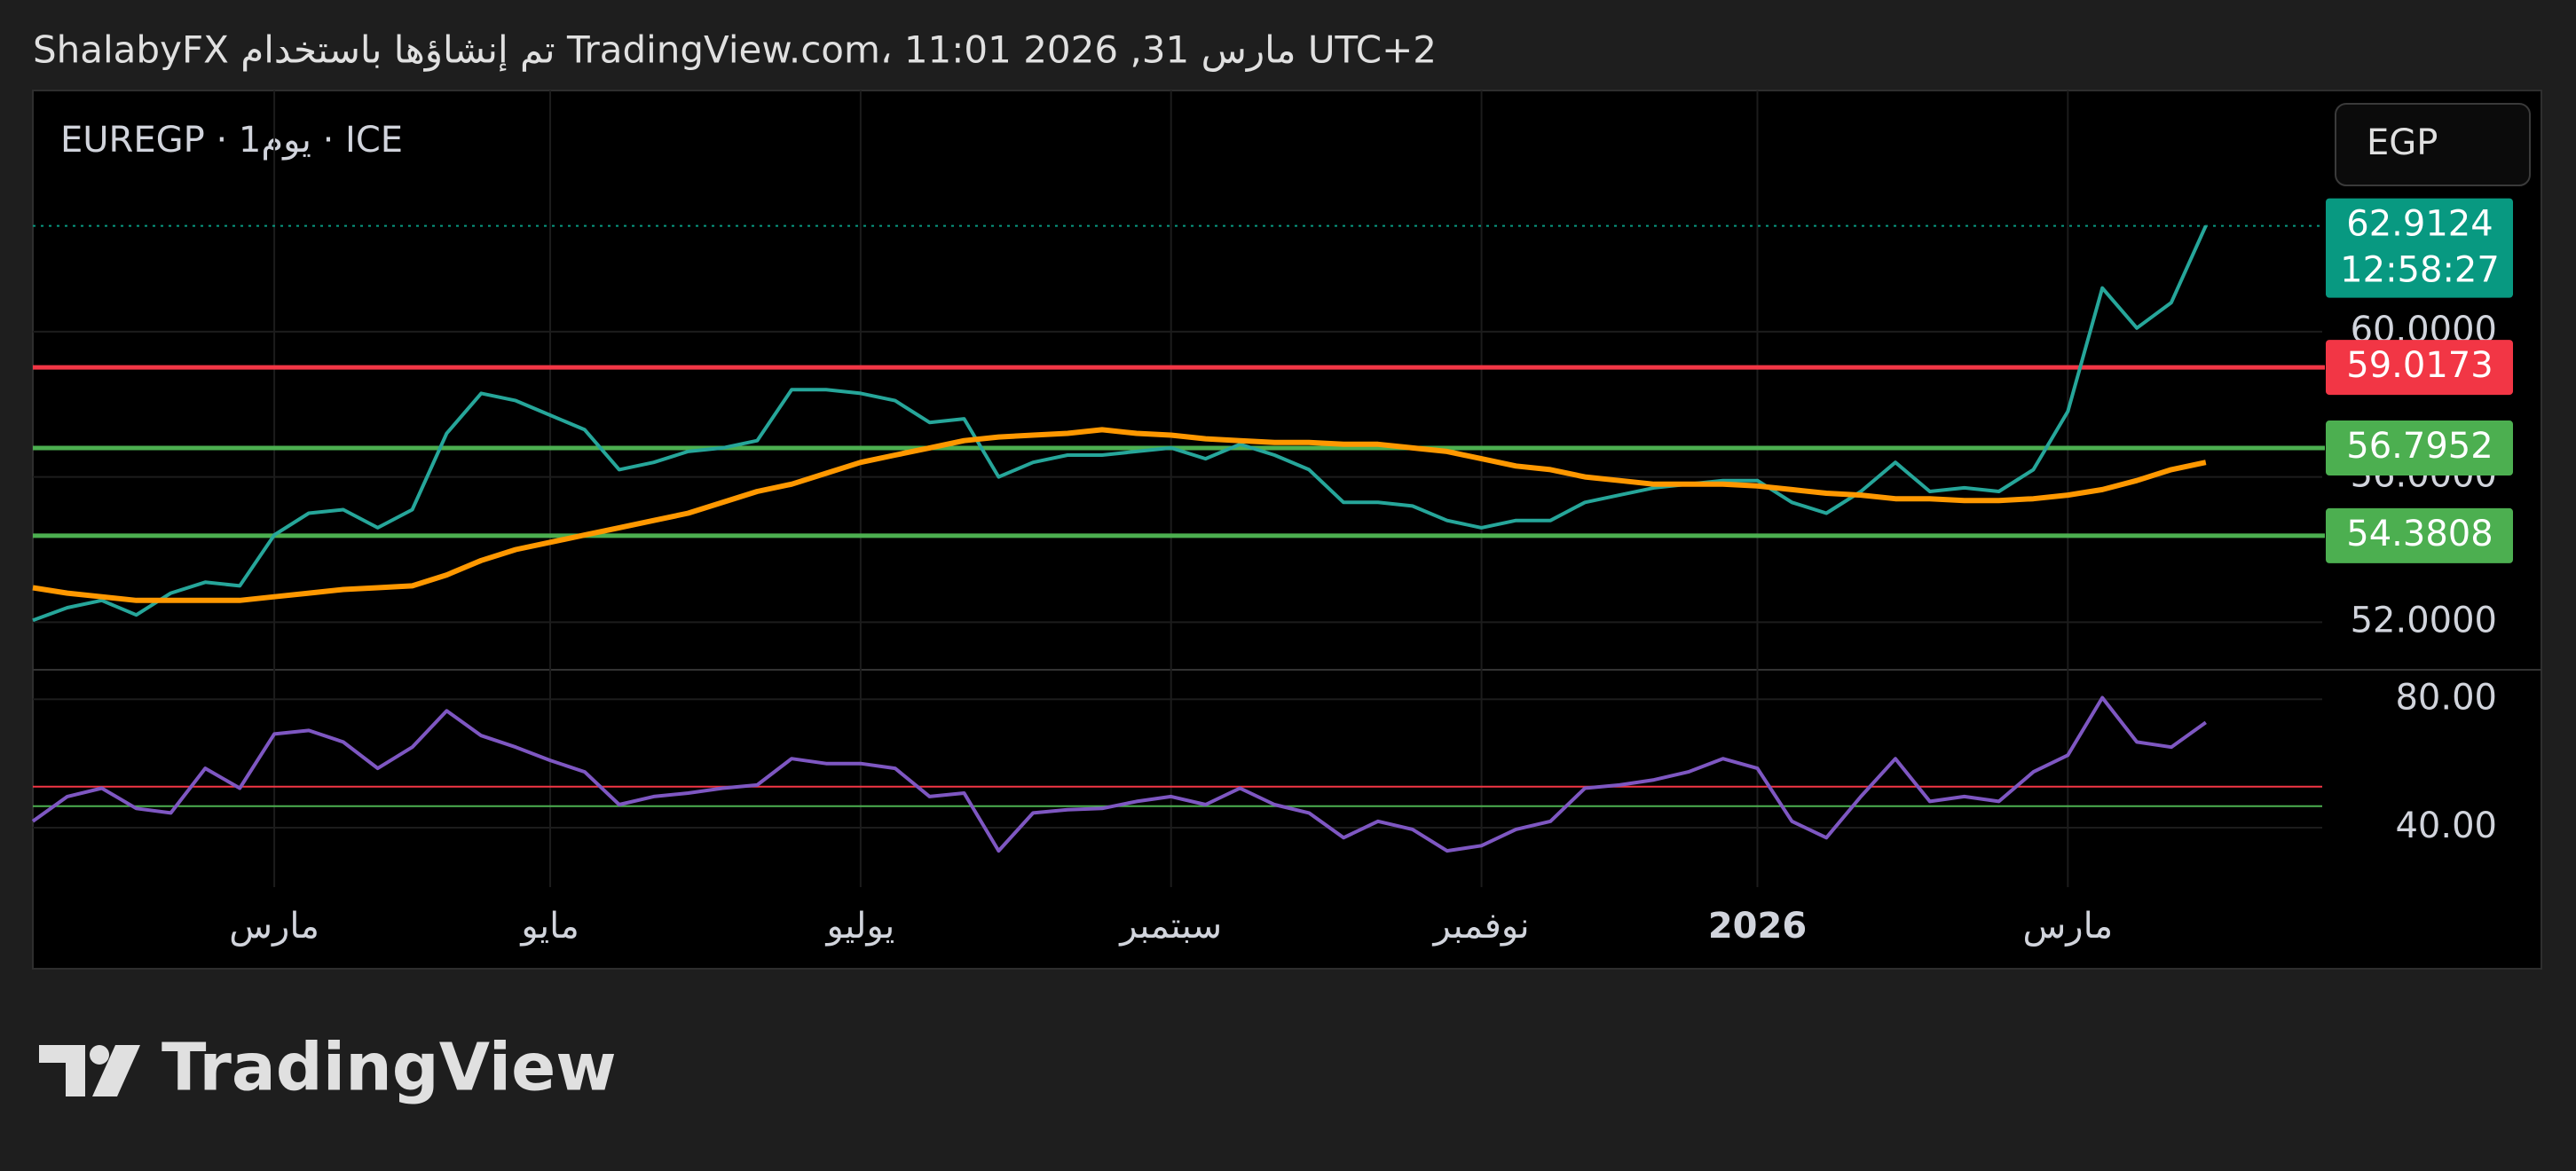 This screenshot has height=1171, width=2576. What do you see at coordinates (2420, 270) in the screenshot?
I see `countdown-label: 12:58:27` at bounding box center [2420, 270].